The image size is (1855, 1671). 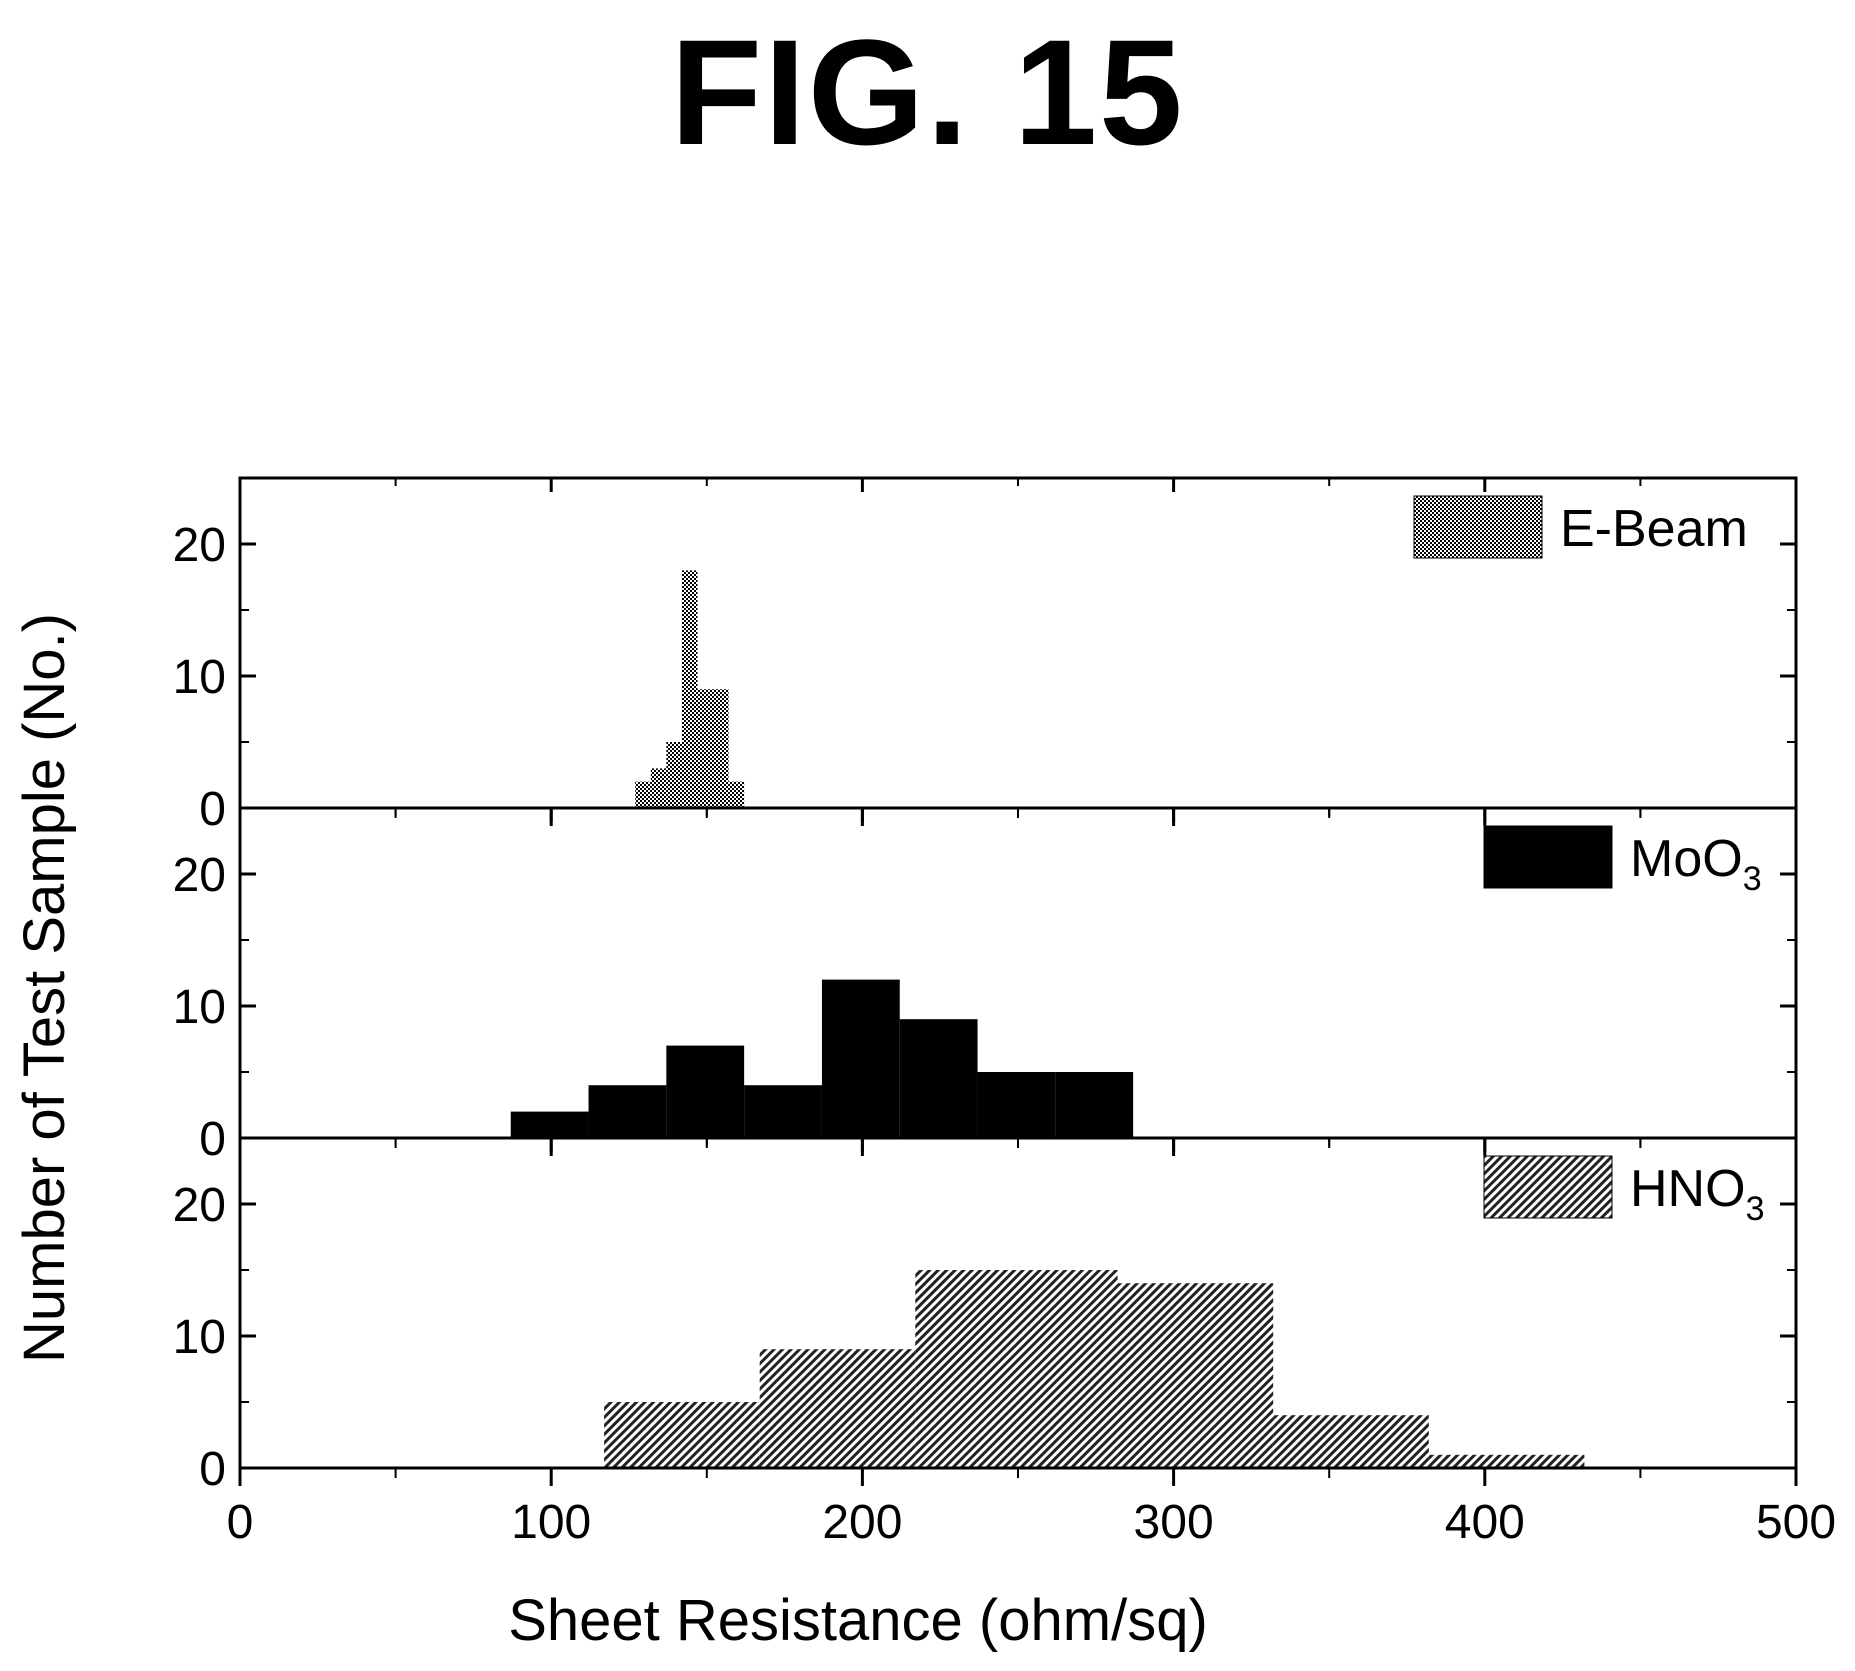 What do you see at coordinates (1485, 1522) in the screenshot?
I see `x-tick-label: 400` at bounding box center [1485, 1522].